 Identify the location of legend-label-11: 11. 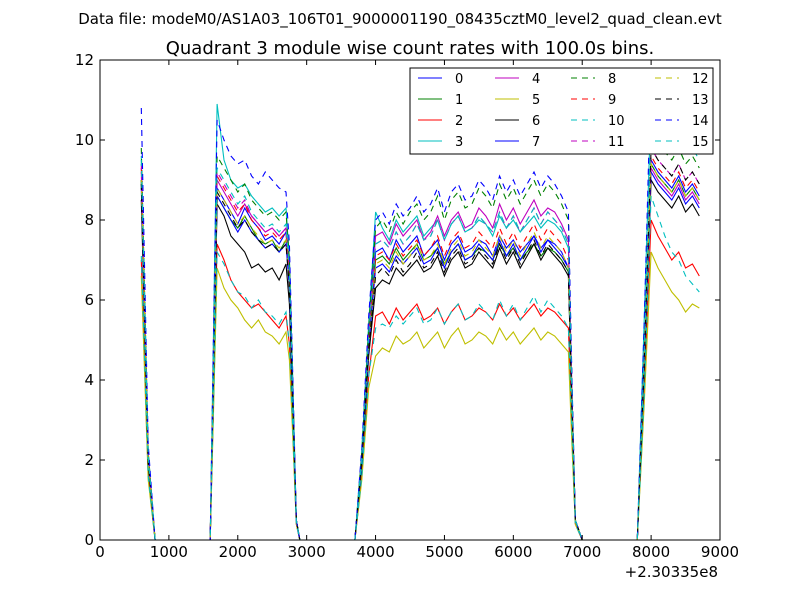
(616, 142).